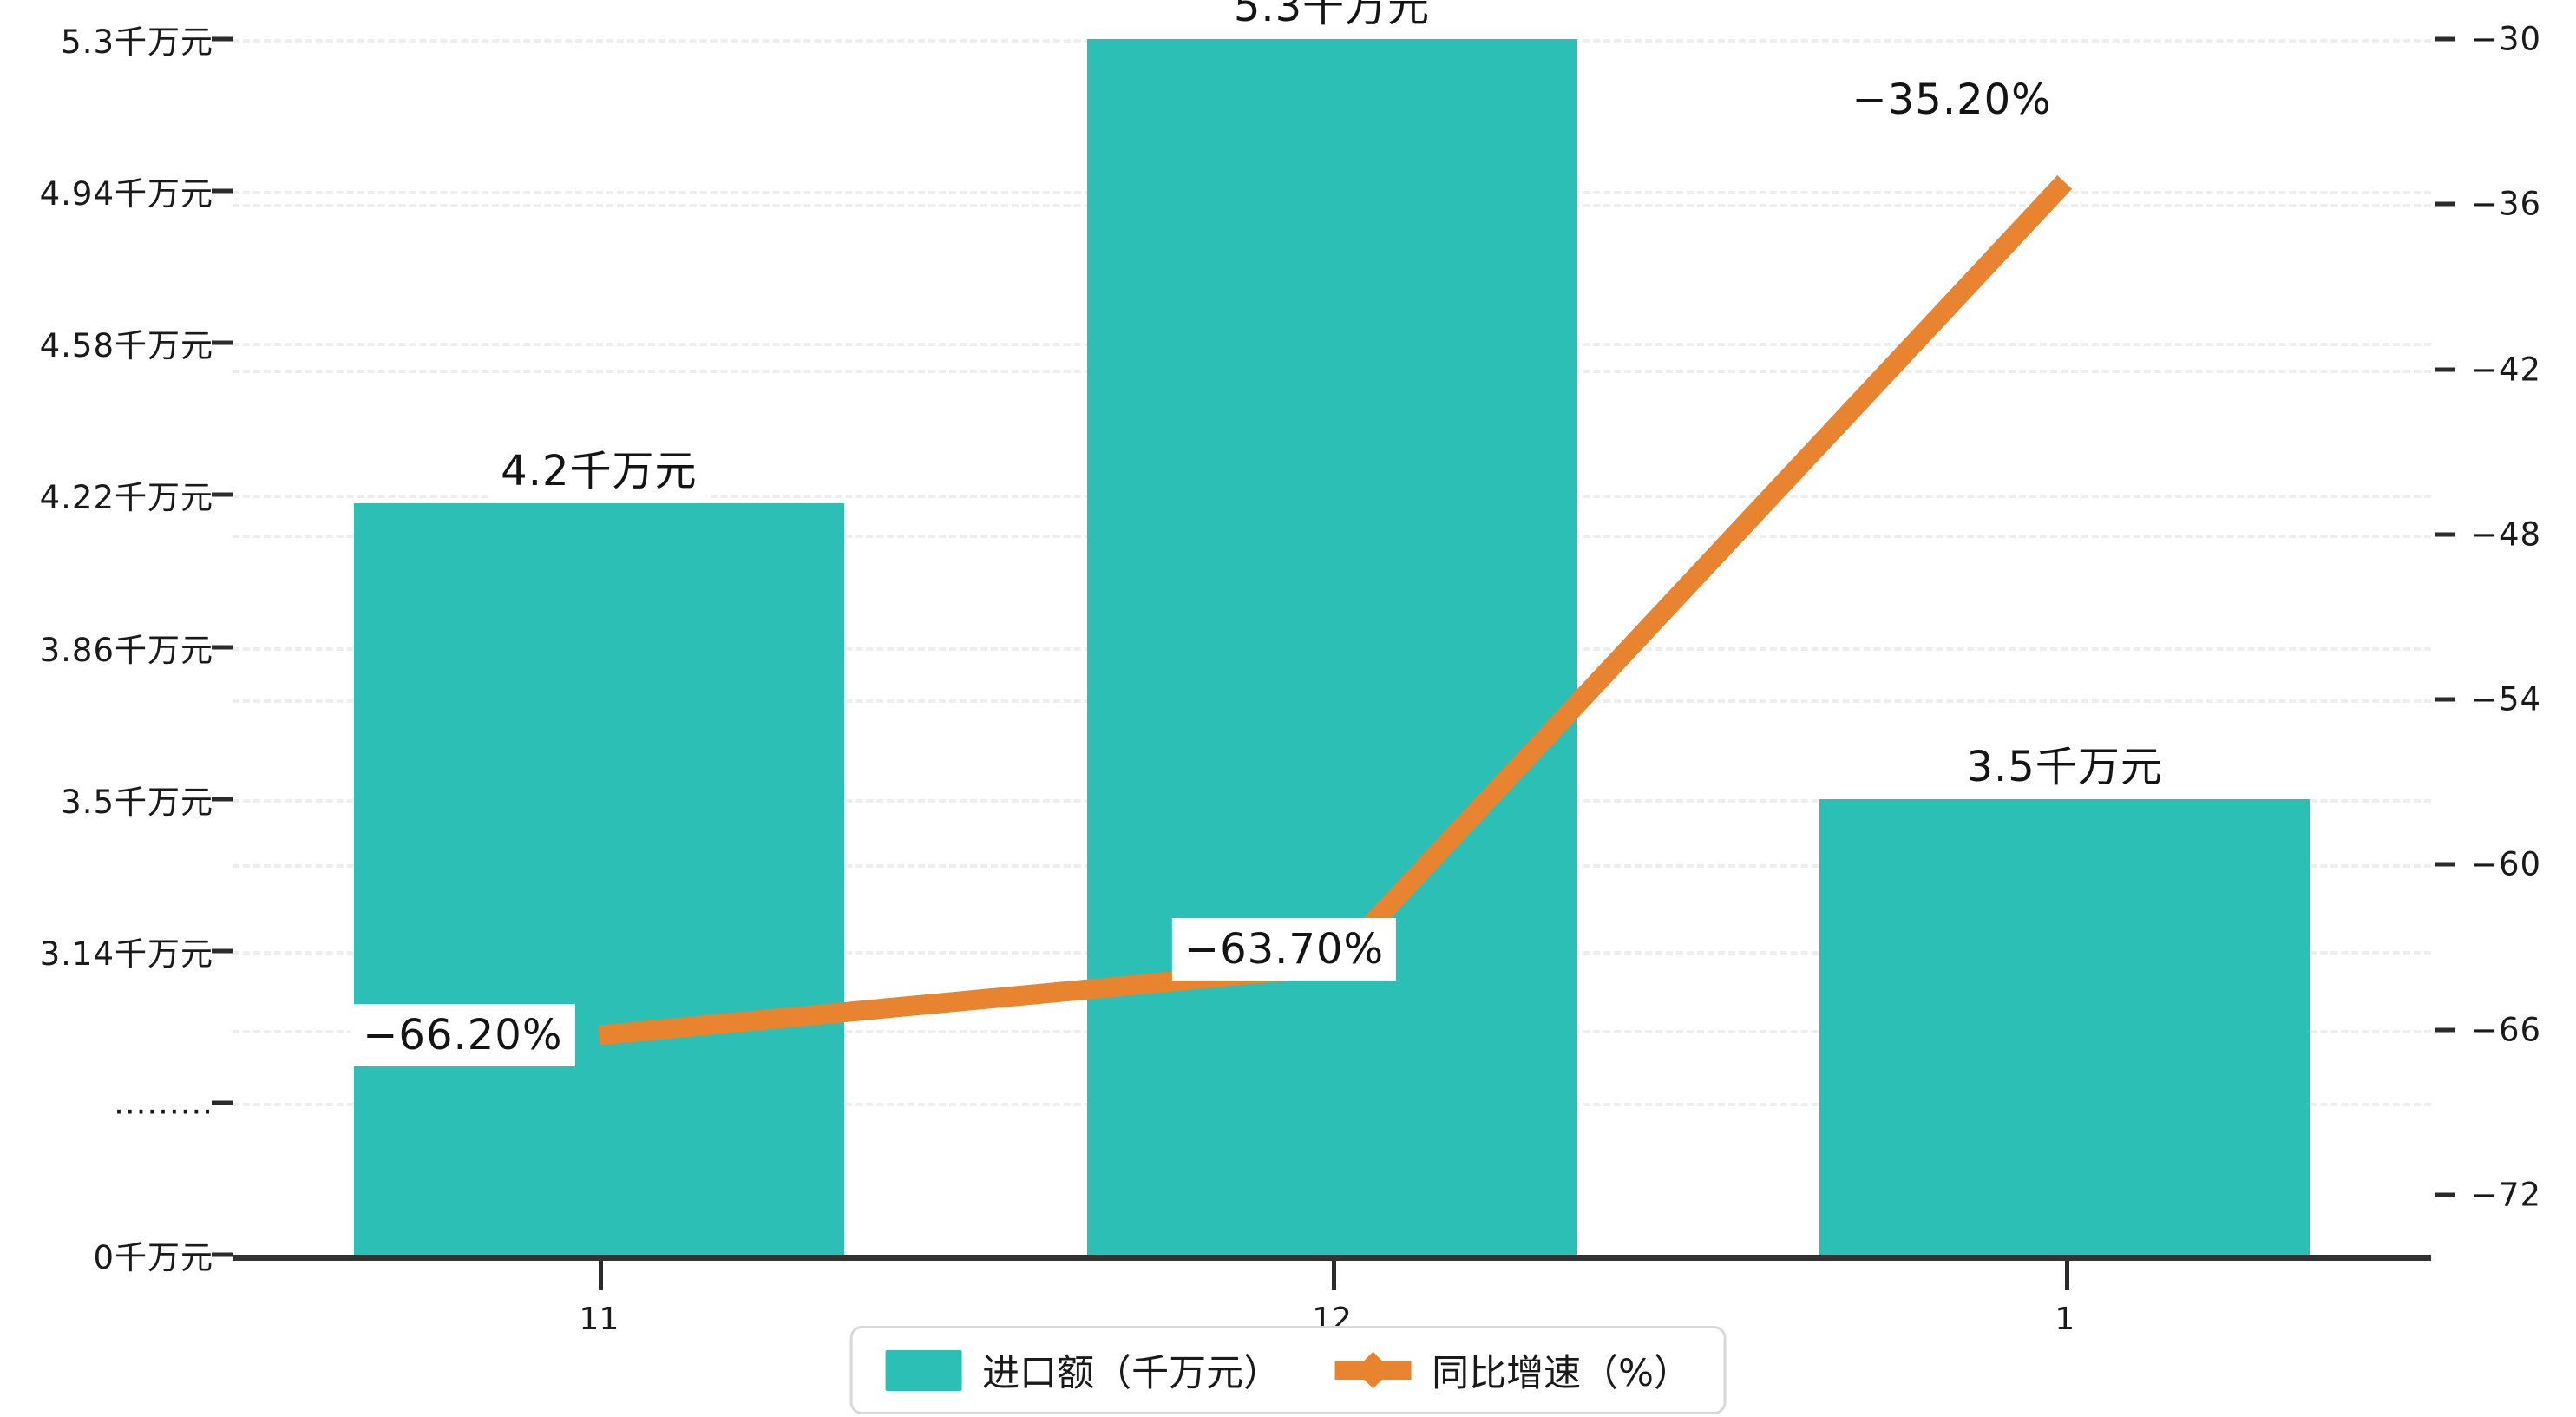  What do you see at coordinates (463, 1035) in the screenshot?
I see `line-value-label: −66.20%` at bounding box center [463, 1035].